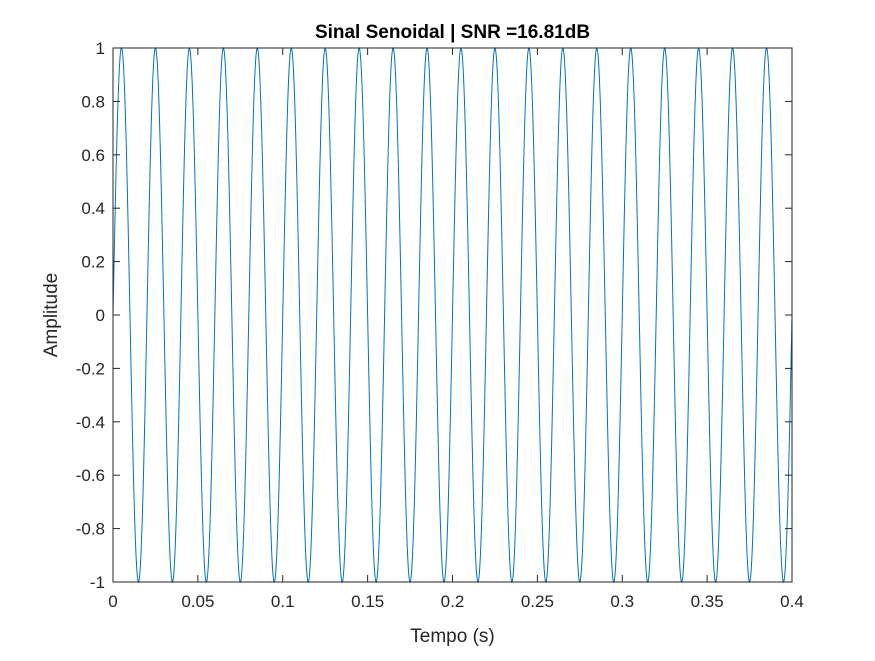 This screenshot has width=875, height=661. What do you see at coordinates (93, 208) in the screenshot?
I see `y-tick-label: 0.4` at bounding box center [93, 208].